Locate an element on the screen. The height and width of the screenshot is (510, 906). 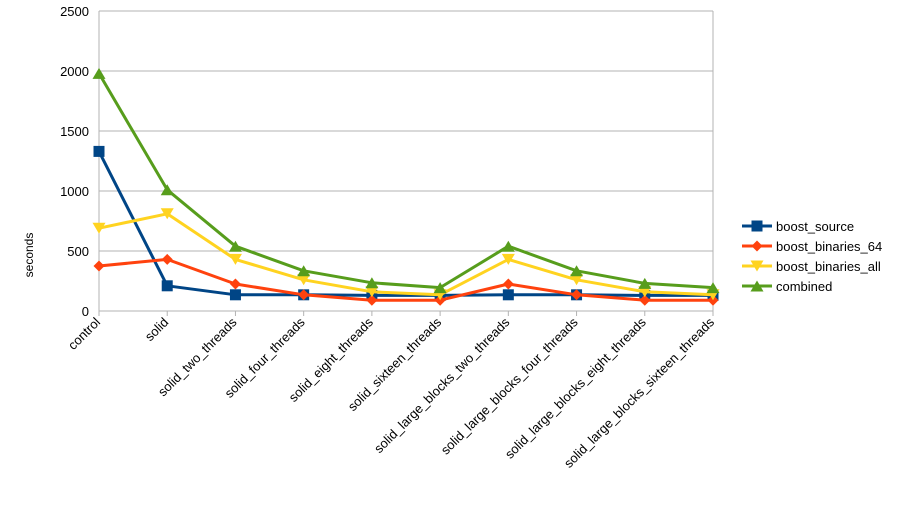
x-tick-label: solid_large_blocks_eight_threads is located at coordinates (575, 387).